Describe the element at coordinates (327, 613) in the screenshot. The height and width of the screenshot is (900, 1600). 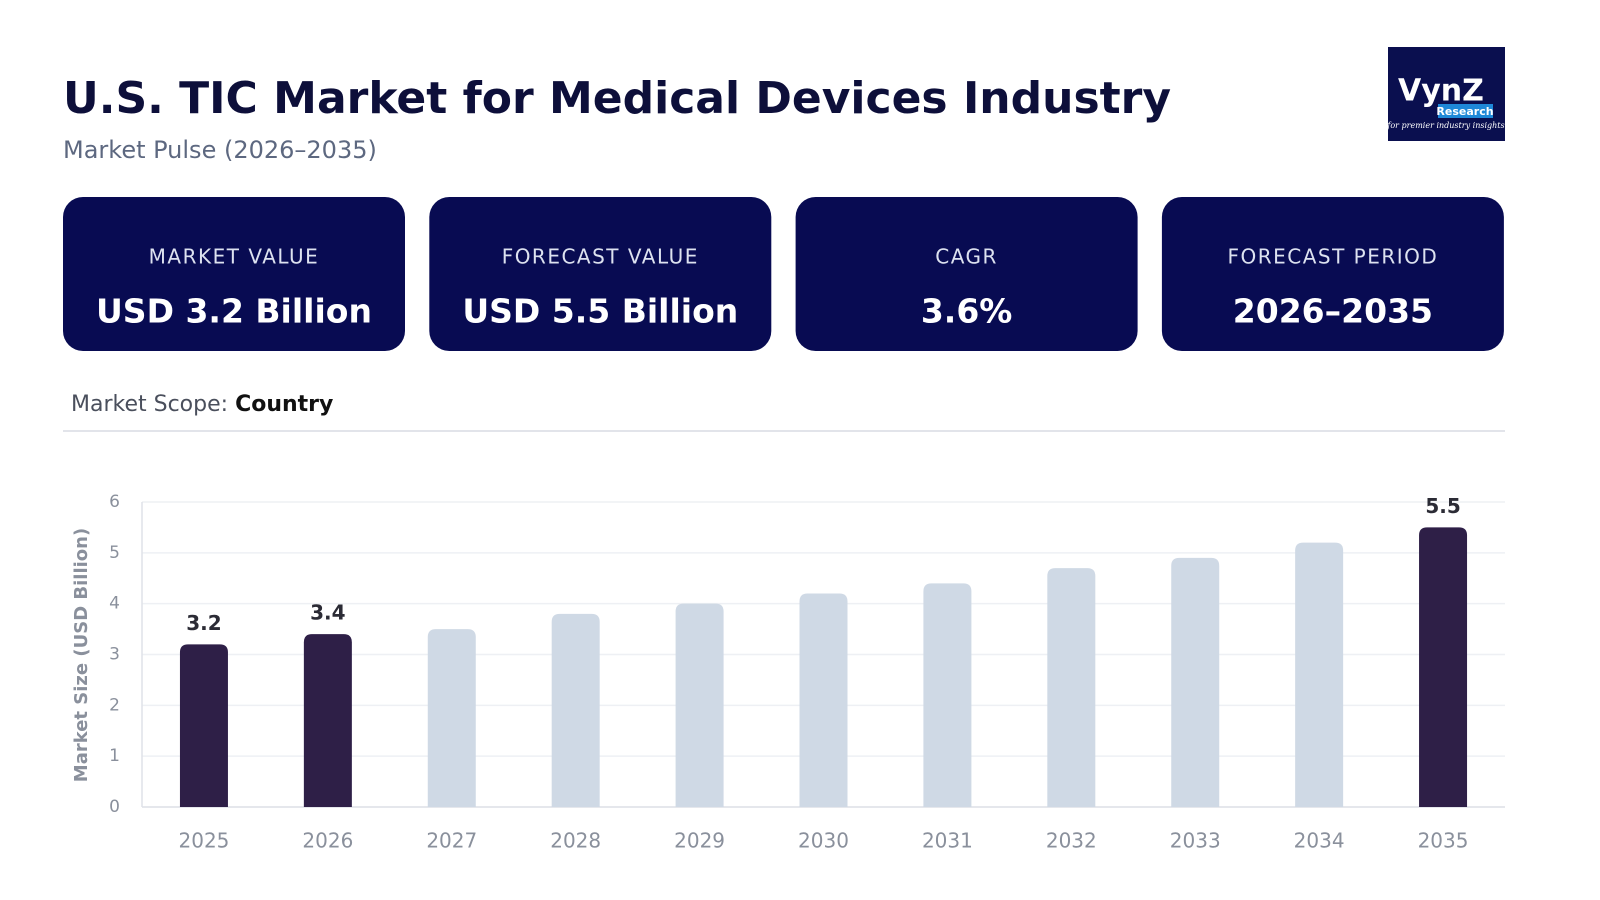
I see `value-label: 3.4` at that location.